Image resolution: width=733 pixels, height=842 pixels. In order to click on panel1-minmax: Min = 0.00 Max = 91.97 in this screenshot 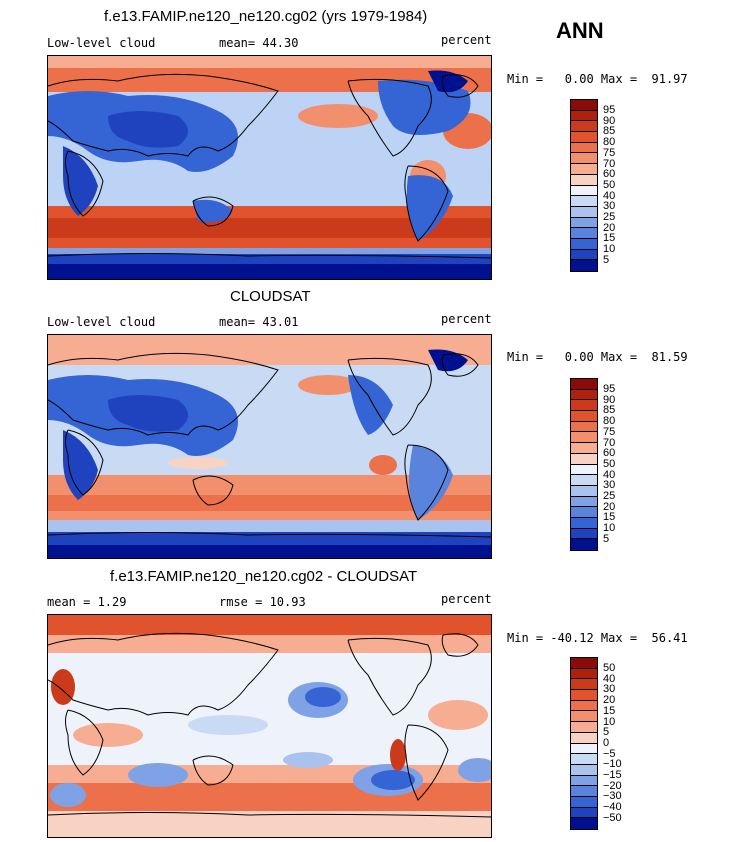, I will do `click(597, 79)`.